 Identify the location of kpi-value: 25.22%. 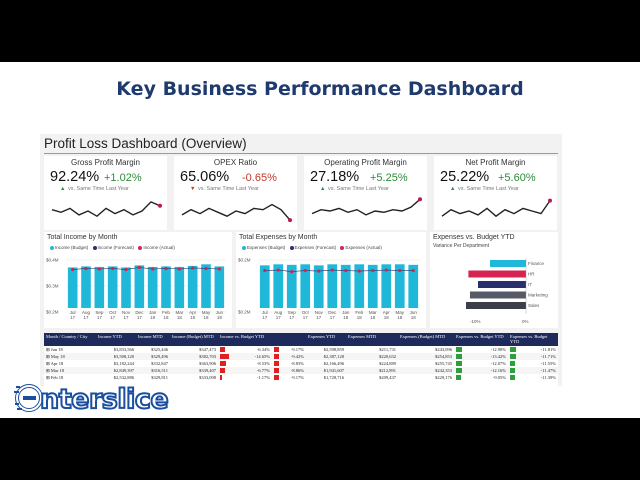
(464, 177).